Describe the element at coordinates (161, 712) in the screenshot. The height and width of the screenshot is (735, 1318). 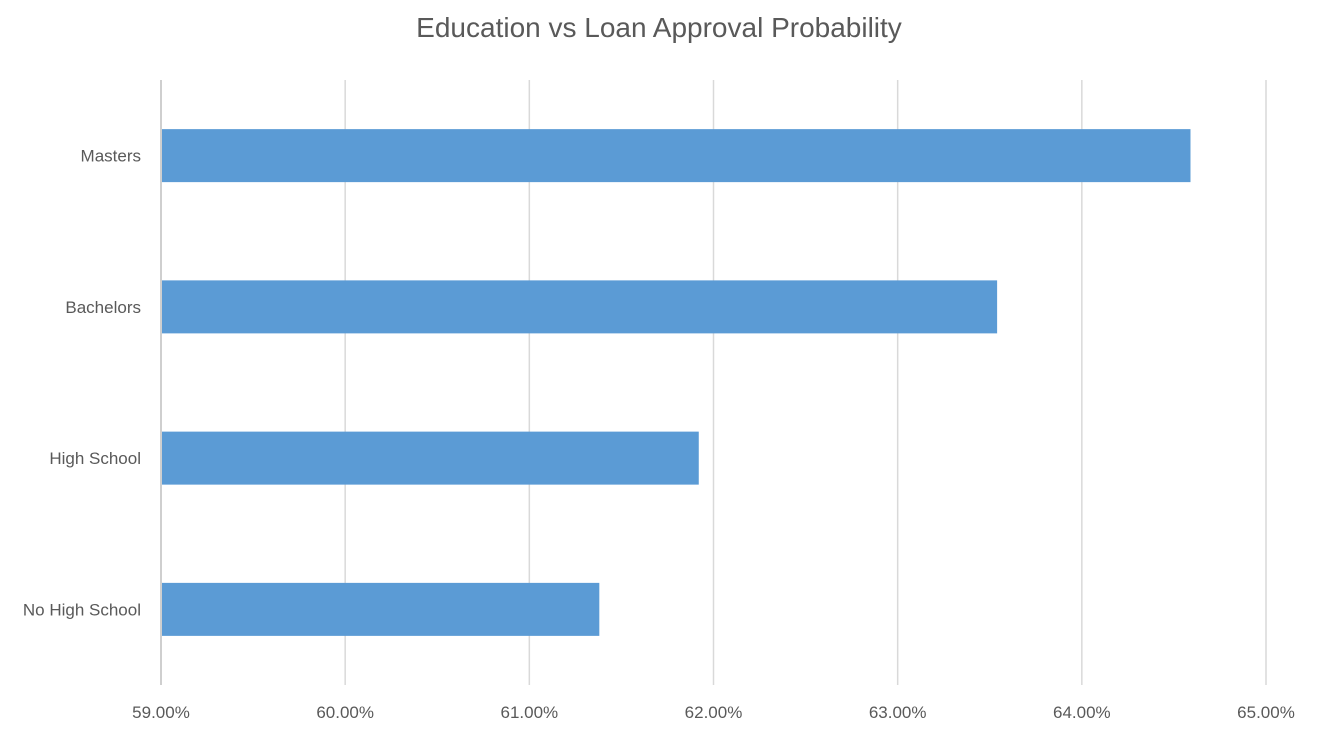
I see `x-tick-label: 59.00%` at that location.